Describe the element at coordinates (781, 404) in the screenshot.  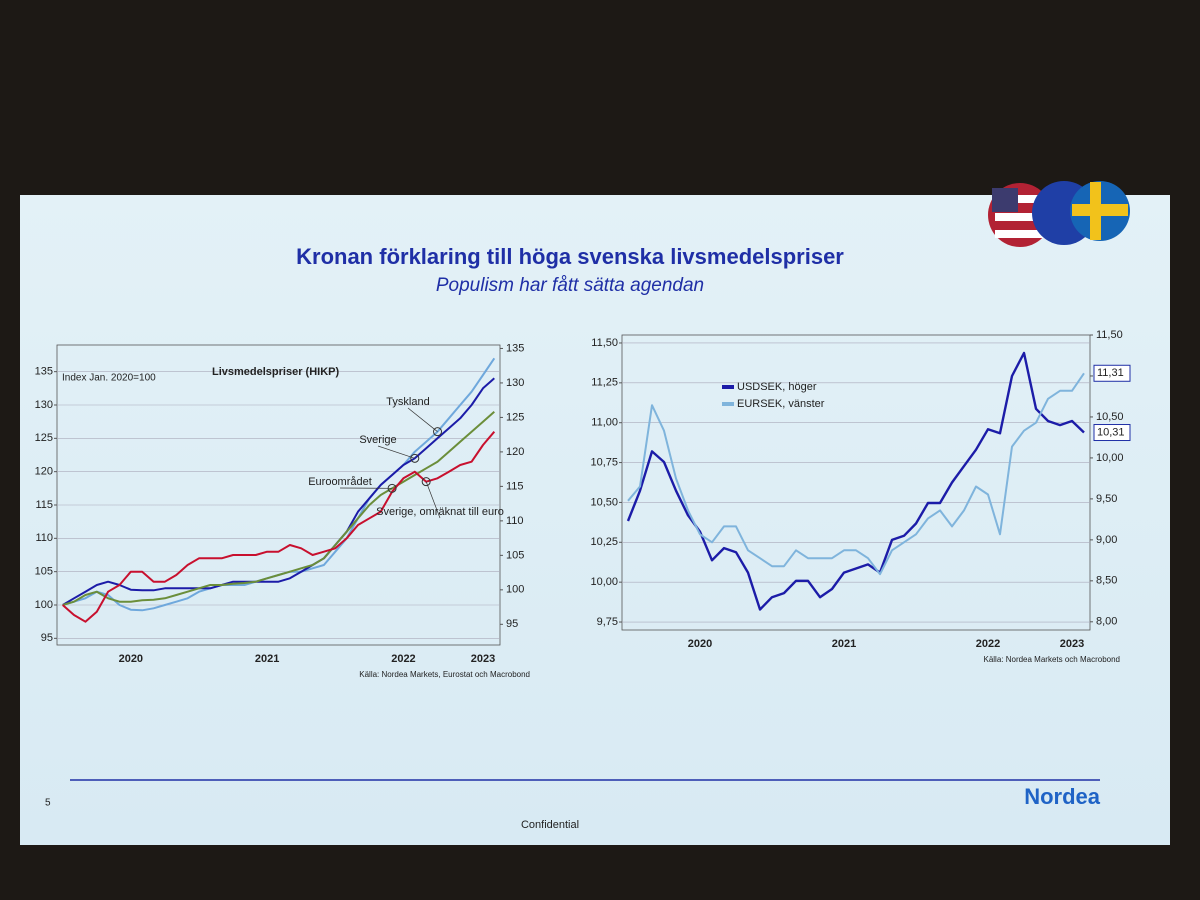
I see `legend-label: EURSEK, vänster` at that location.